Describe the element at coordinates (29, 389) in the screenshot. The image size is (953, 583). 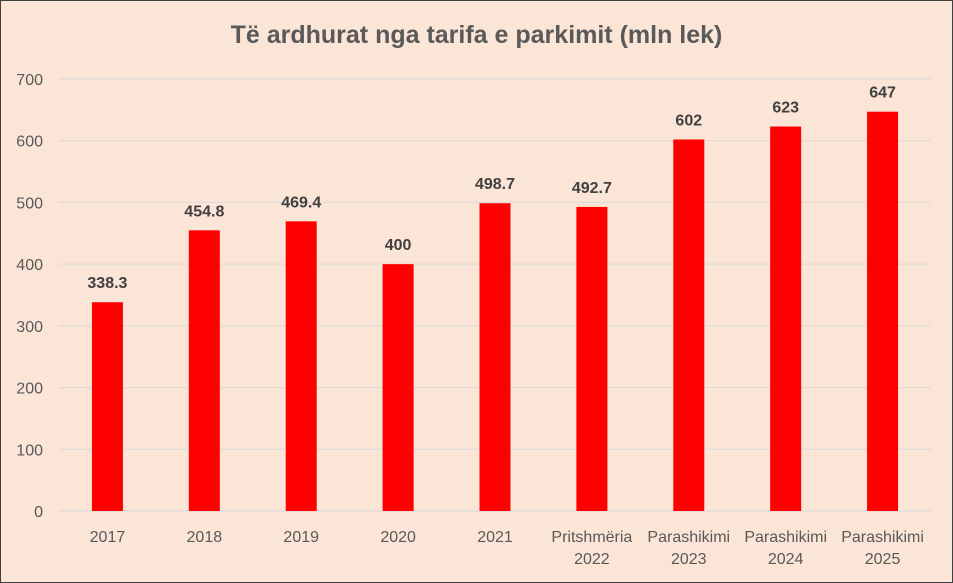
I see `y-tick-label: 200` at that location.